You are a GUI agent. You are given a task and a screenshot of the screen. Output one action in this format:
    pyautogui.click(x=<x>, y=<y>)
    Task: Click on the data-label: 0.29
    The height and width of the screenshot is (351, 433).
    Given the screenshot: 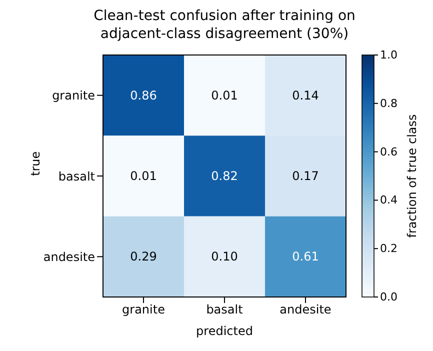 What is the action you would take?
    pyautogui.click(x=143, y=257)
    